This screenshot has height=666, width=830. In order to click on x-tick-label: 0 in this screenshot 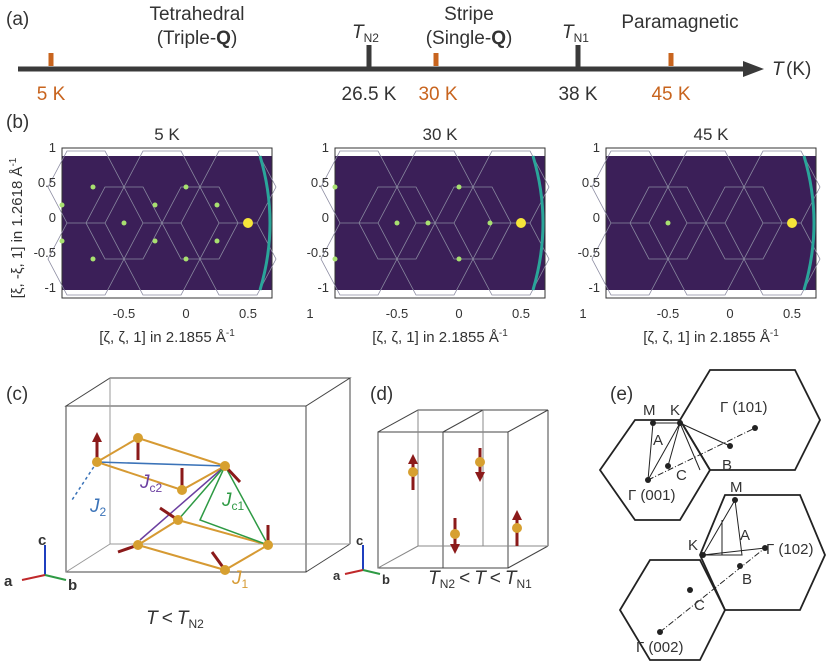, I will do `click(185, 313)`.